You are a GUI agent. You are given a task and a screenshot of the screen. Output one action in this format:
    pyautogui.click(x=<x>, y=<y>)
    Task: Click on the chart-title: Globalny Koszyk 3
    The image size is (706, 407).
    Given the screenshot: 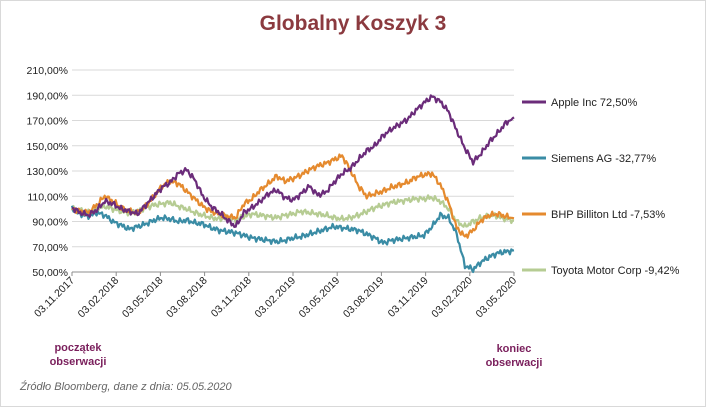 What is the action you would take?
    pyautogui.click(x=353, y=23)
    